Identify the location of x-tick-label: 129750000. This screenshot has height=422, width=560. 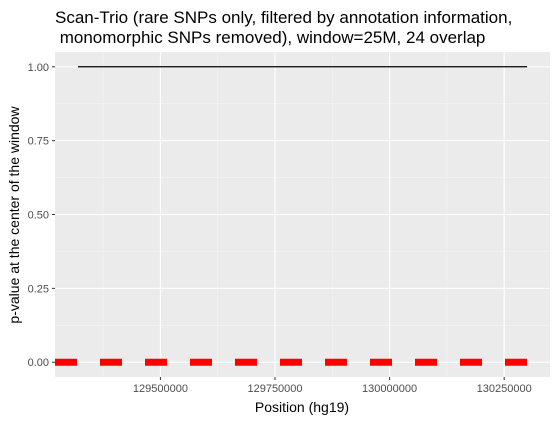
(274, 389).